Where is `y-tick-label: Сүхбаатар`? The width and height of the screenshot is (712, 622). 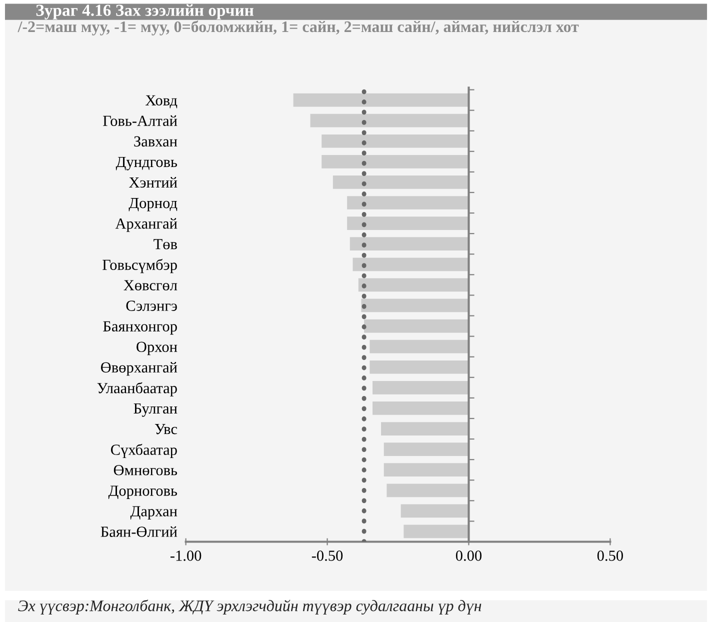 y-tick-label: Сүхбаатар is located at coordinates (144, 451).